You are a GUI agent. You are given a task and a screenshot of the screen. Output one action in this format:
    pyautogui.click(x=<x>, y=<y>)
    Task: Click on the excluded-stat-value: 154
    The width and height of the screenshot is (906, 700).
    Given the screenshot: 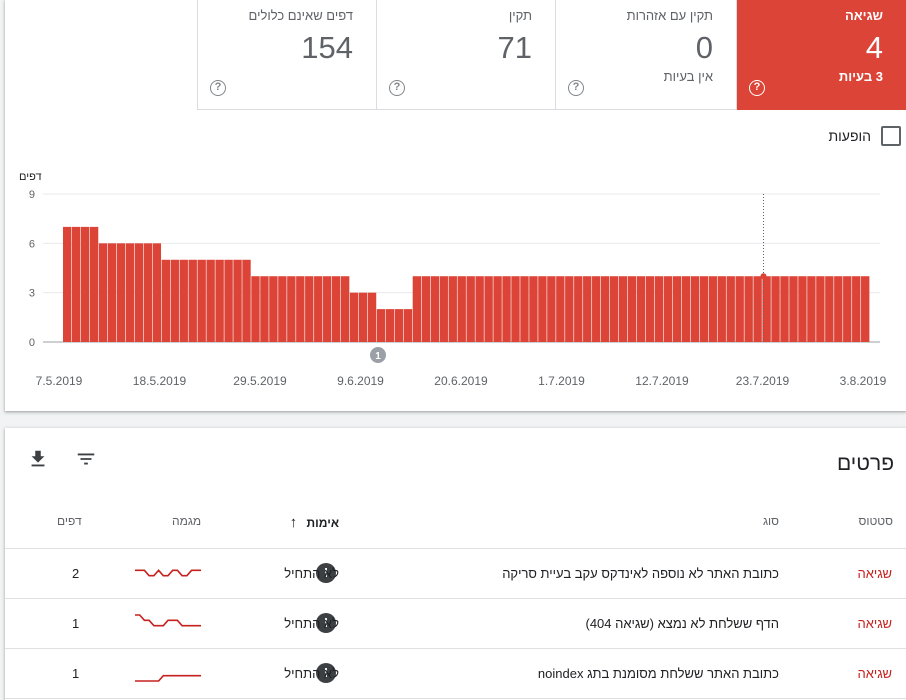 What is the action you would take?
    pyautogui.click(x=327, y=47)
    